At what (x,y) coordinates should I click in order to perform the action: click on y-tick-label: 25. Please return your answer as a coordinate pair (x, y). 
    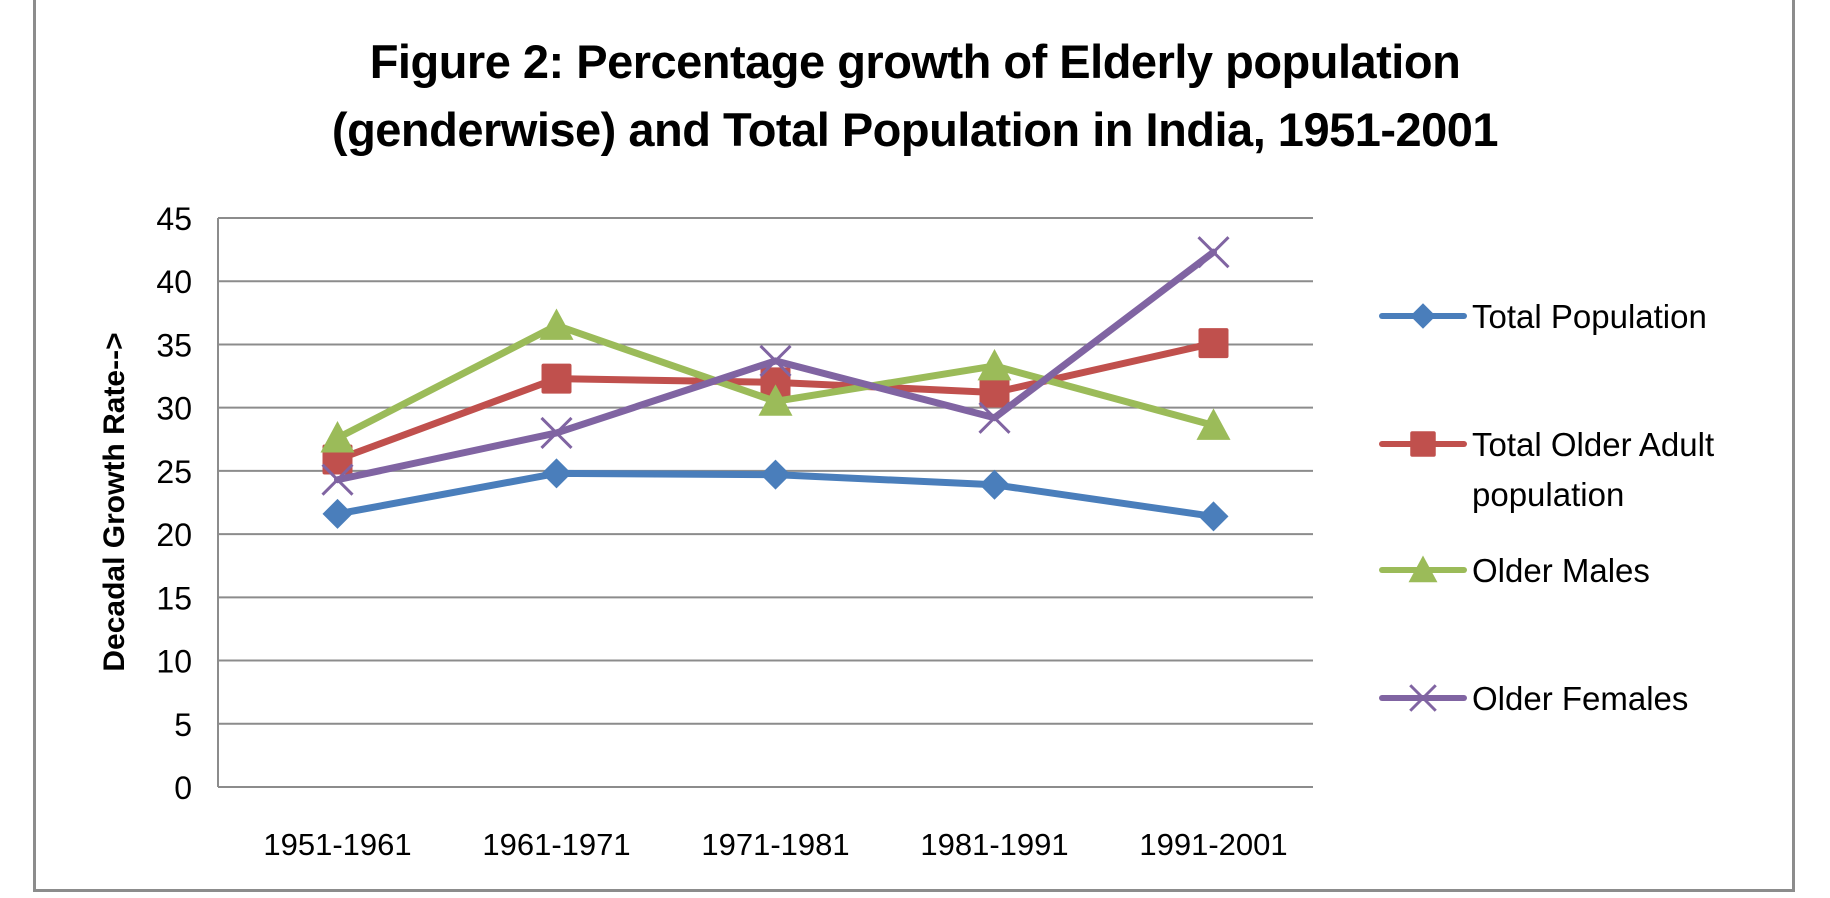
    Looking at the image, I should click on (174, 472).